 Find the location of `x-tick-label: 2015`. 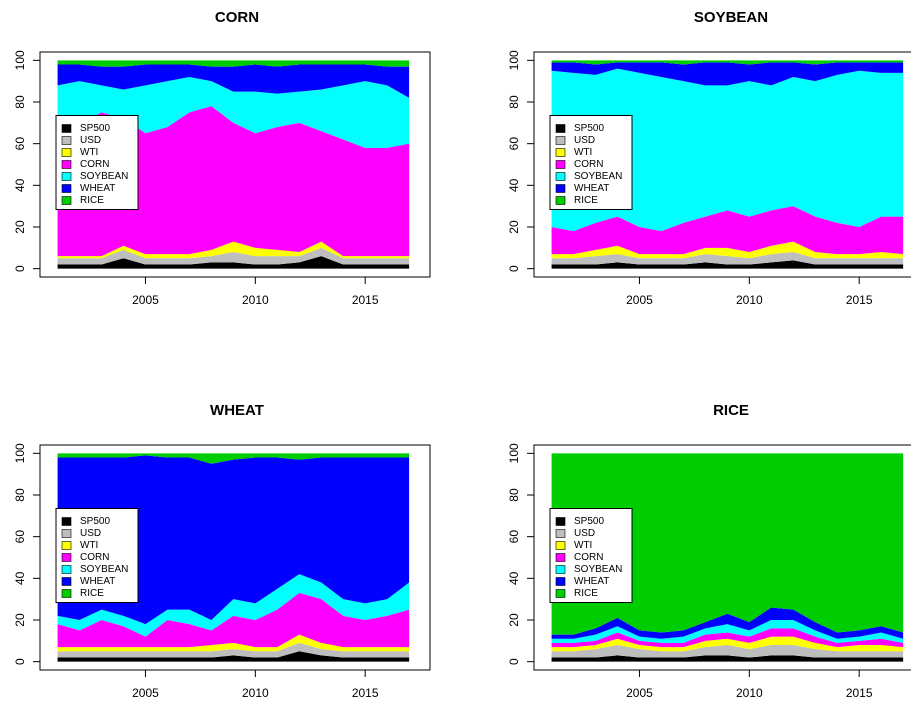

x-tick-label: 2015 is located at coordinates (365, 693).